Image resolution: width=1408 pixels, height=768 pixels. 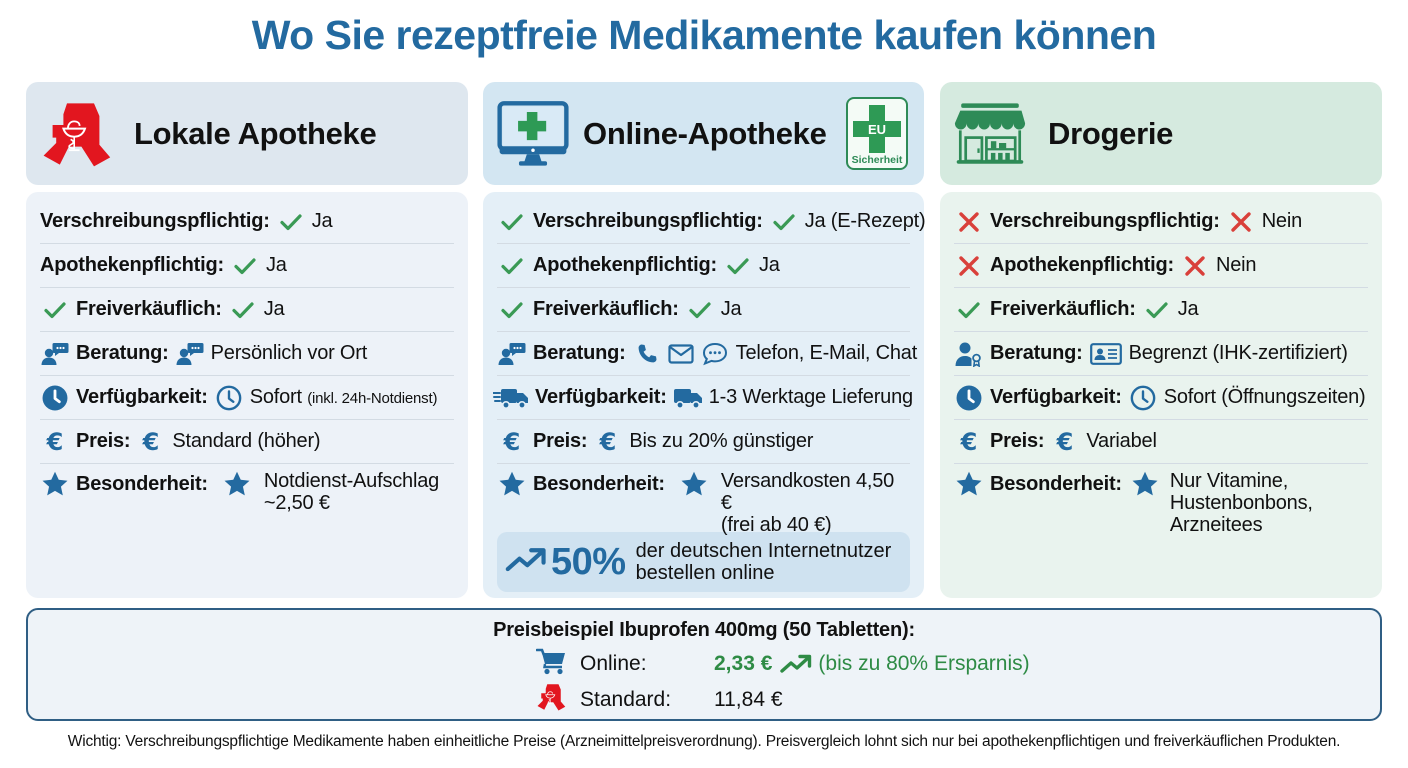 What do you see at coordinates (810, 397) in the screenshot?
I see `row-value: 1-3 Werktage Lieferung` at bounding box center [810, 397].